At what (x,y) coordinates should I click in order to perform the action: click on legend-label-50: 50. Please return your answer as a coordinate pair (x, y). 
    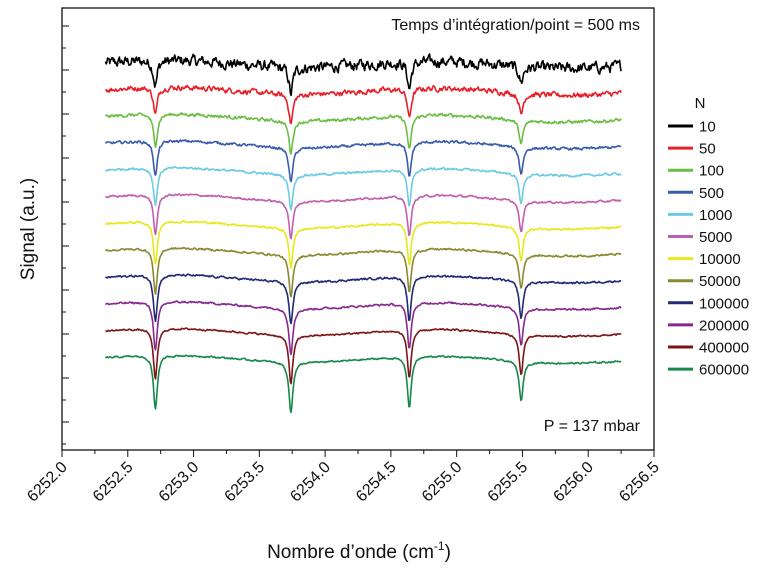
    Looking at the image, I should click on (707, 149).